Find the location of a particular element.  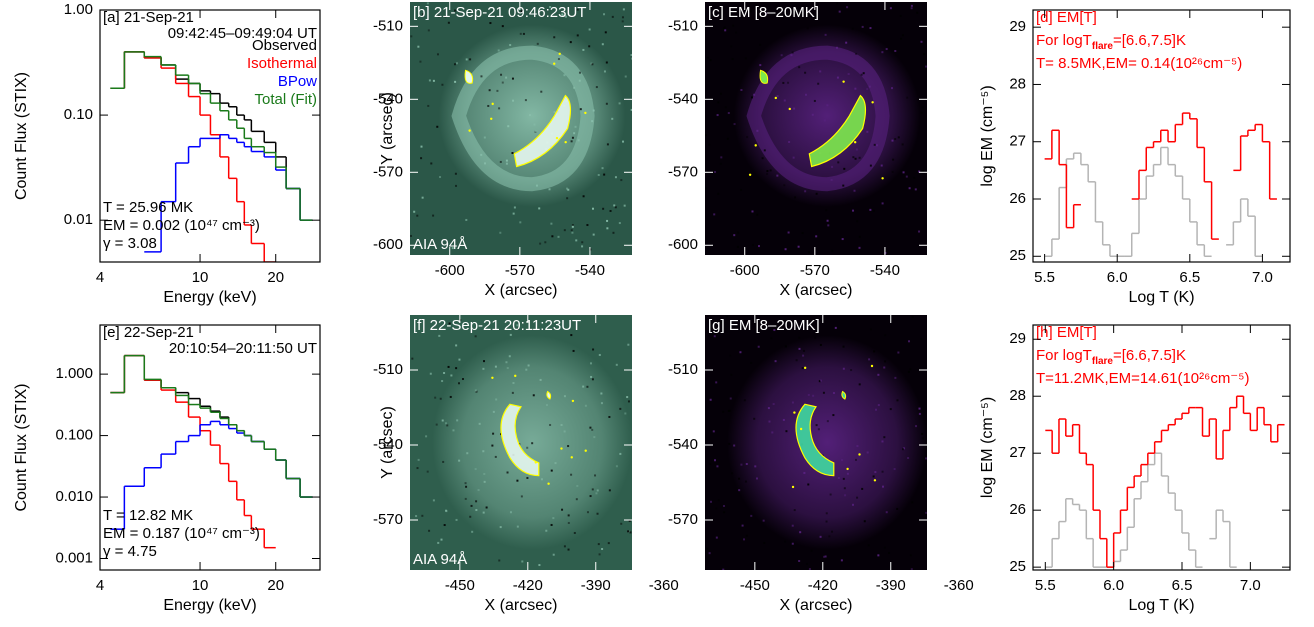

y-tick-label: 0.010 is located at coordinates (74, 496).